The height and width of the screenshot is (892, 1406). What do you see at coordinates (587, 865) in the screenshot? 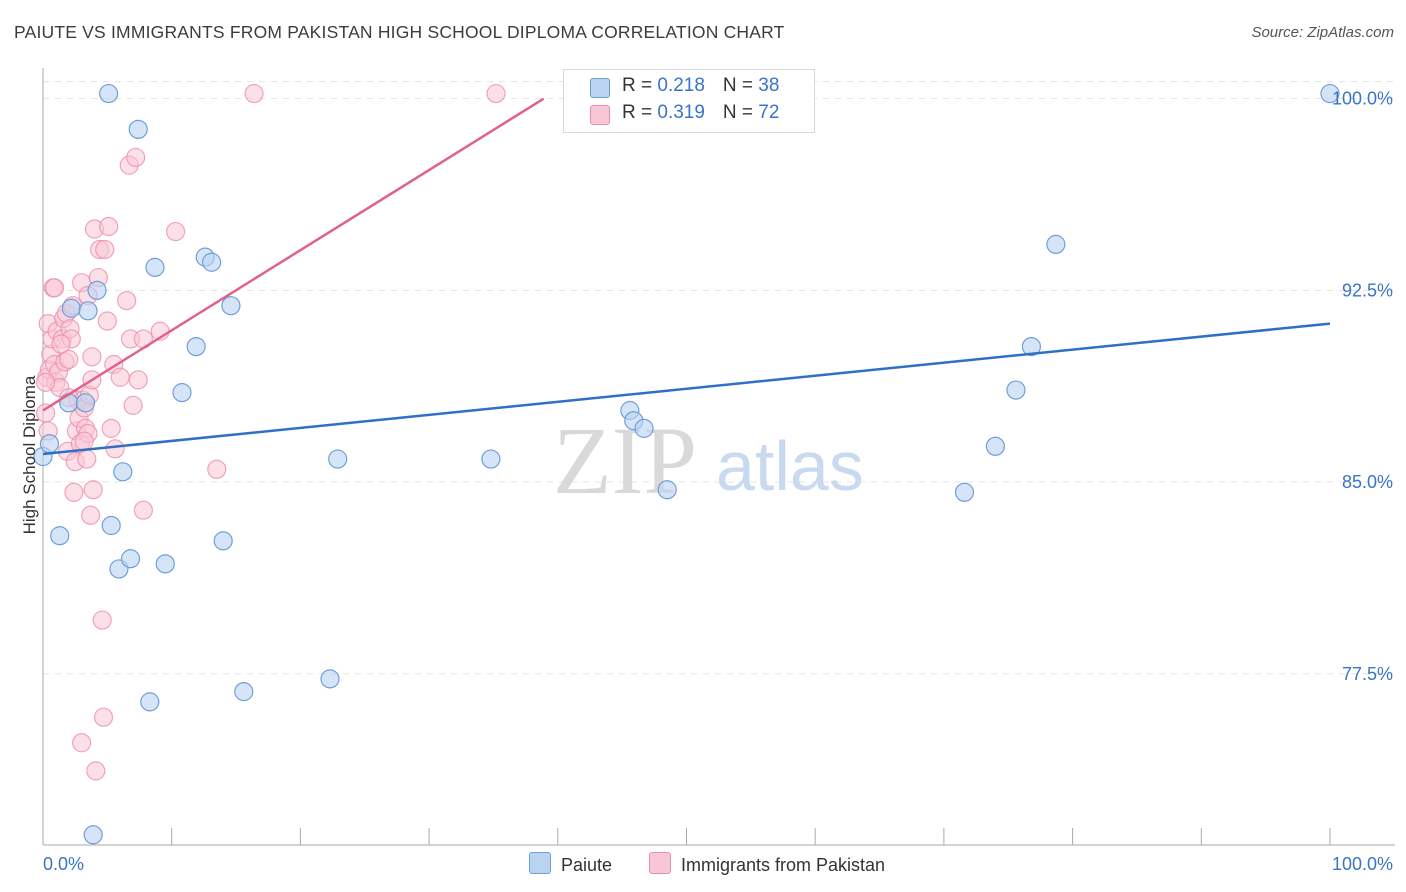
I see `paiute-legend-label: Paiute` at bounding box center [587, 865].